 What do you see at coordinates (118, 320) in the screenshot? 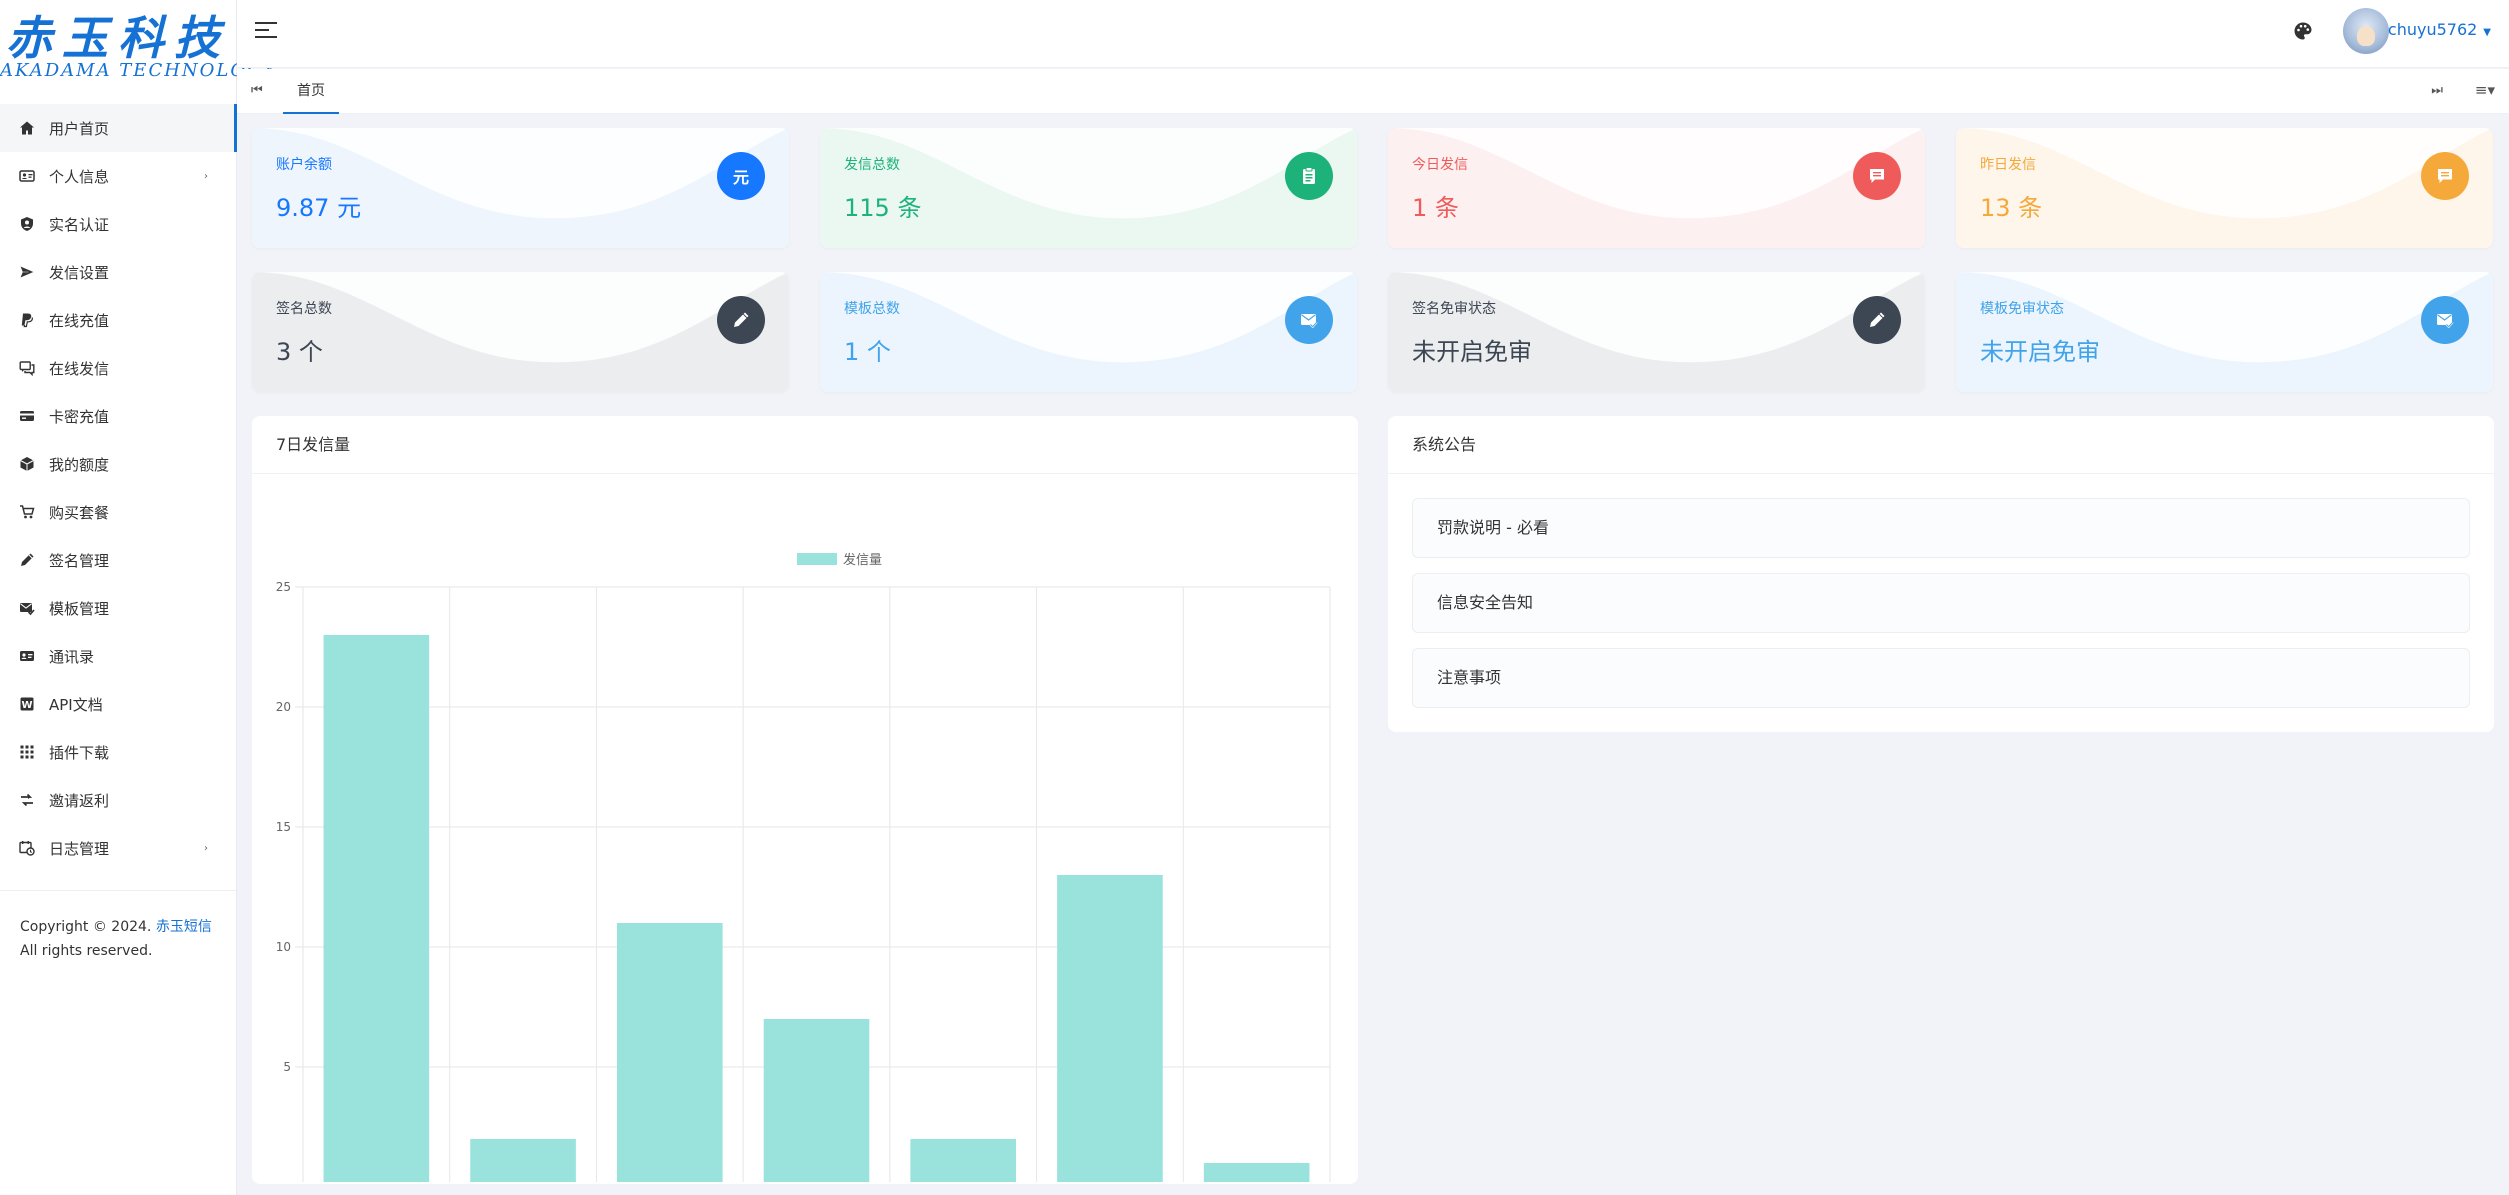
I see `sidebar-item-4: 在线充值` at bounding box center [118, 320].